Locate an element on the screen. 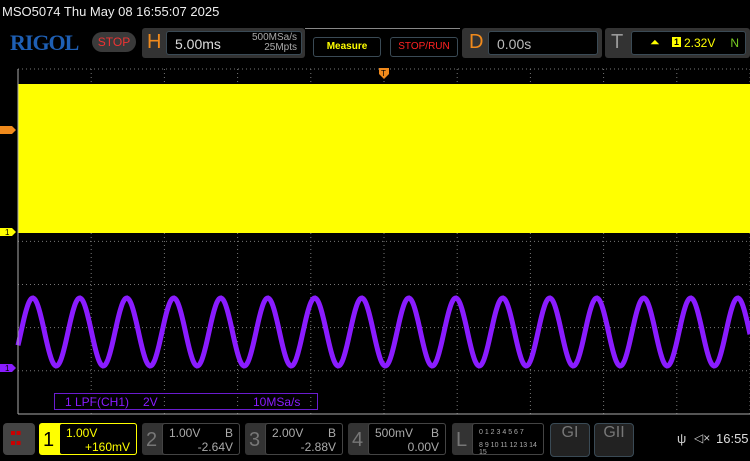 This screenshot has width=750, height=461. horizontal-panel: H 5.00ms 500MSa/s 25Mpts is located at coordinates (223, 43).